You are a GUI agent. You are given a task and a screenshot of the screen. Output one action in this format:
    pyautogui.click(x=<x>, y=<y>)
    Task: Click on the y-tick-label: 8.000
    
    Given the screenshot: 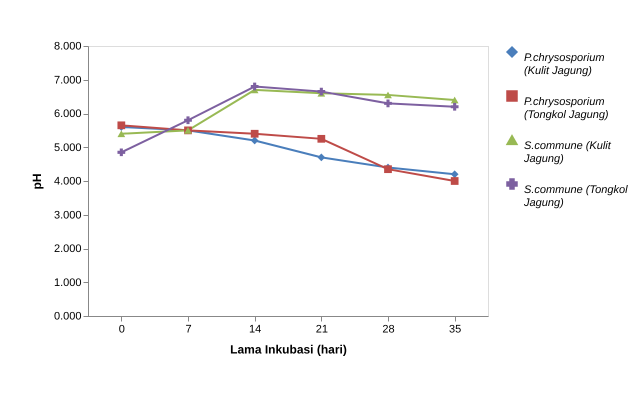 What is the action you would take?
    pyautogui.click(x=68, y=46)
    